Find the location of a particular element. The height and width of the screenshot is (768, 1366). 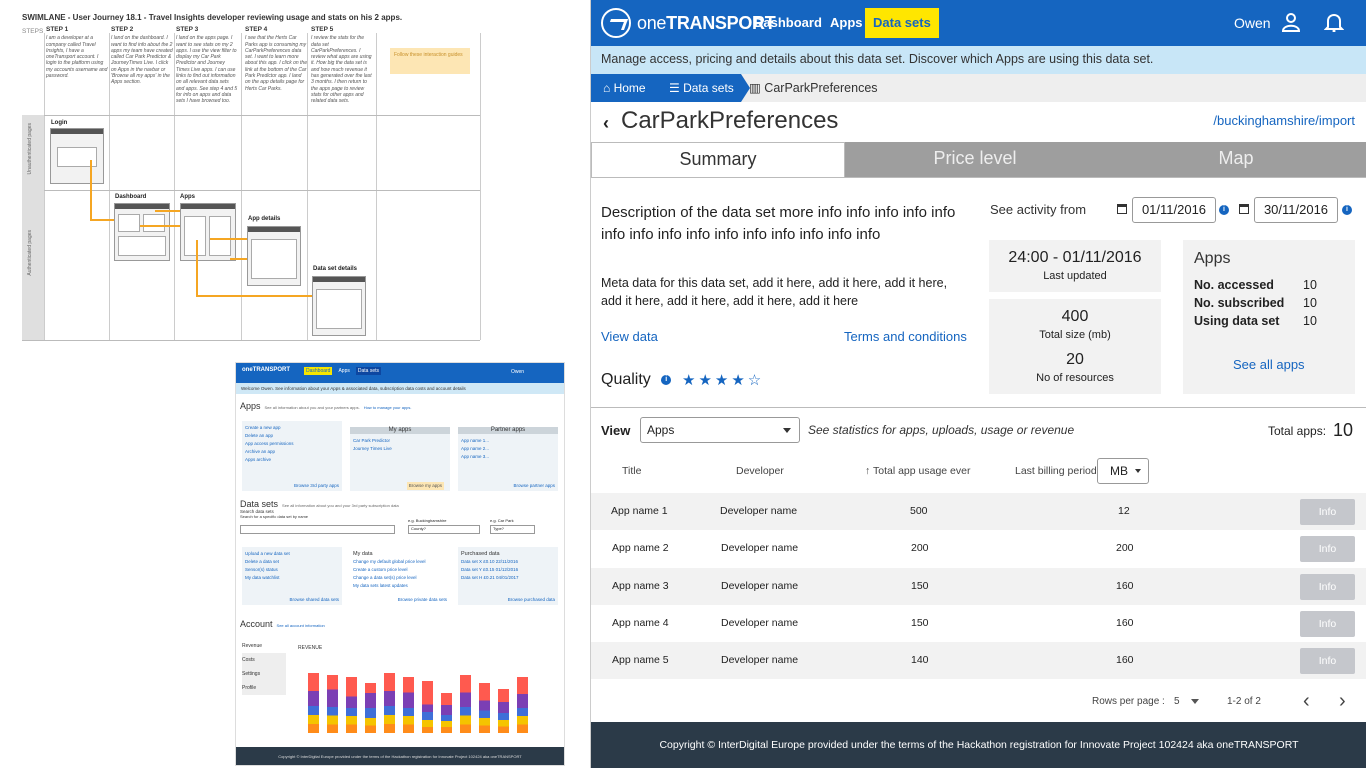

lane-divider is located at coordinates (251, 115).